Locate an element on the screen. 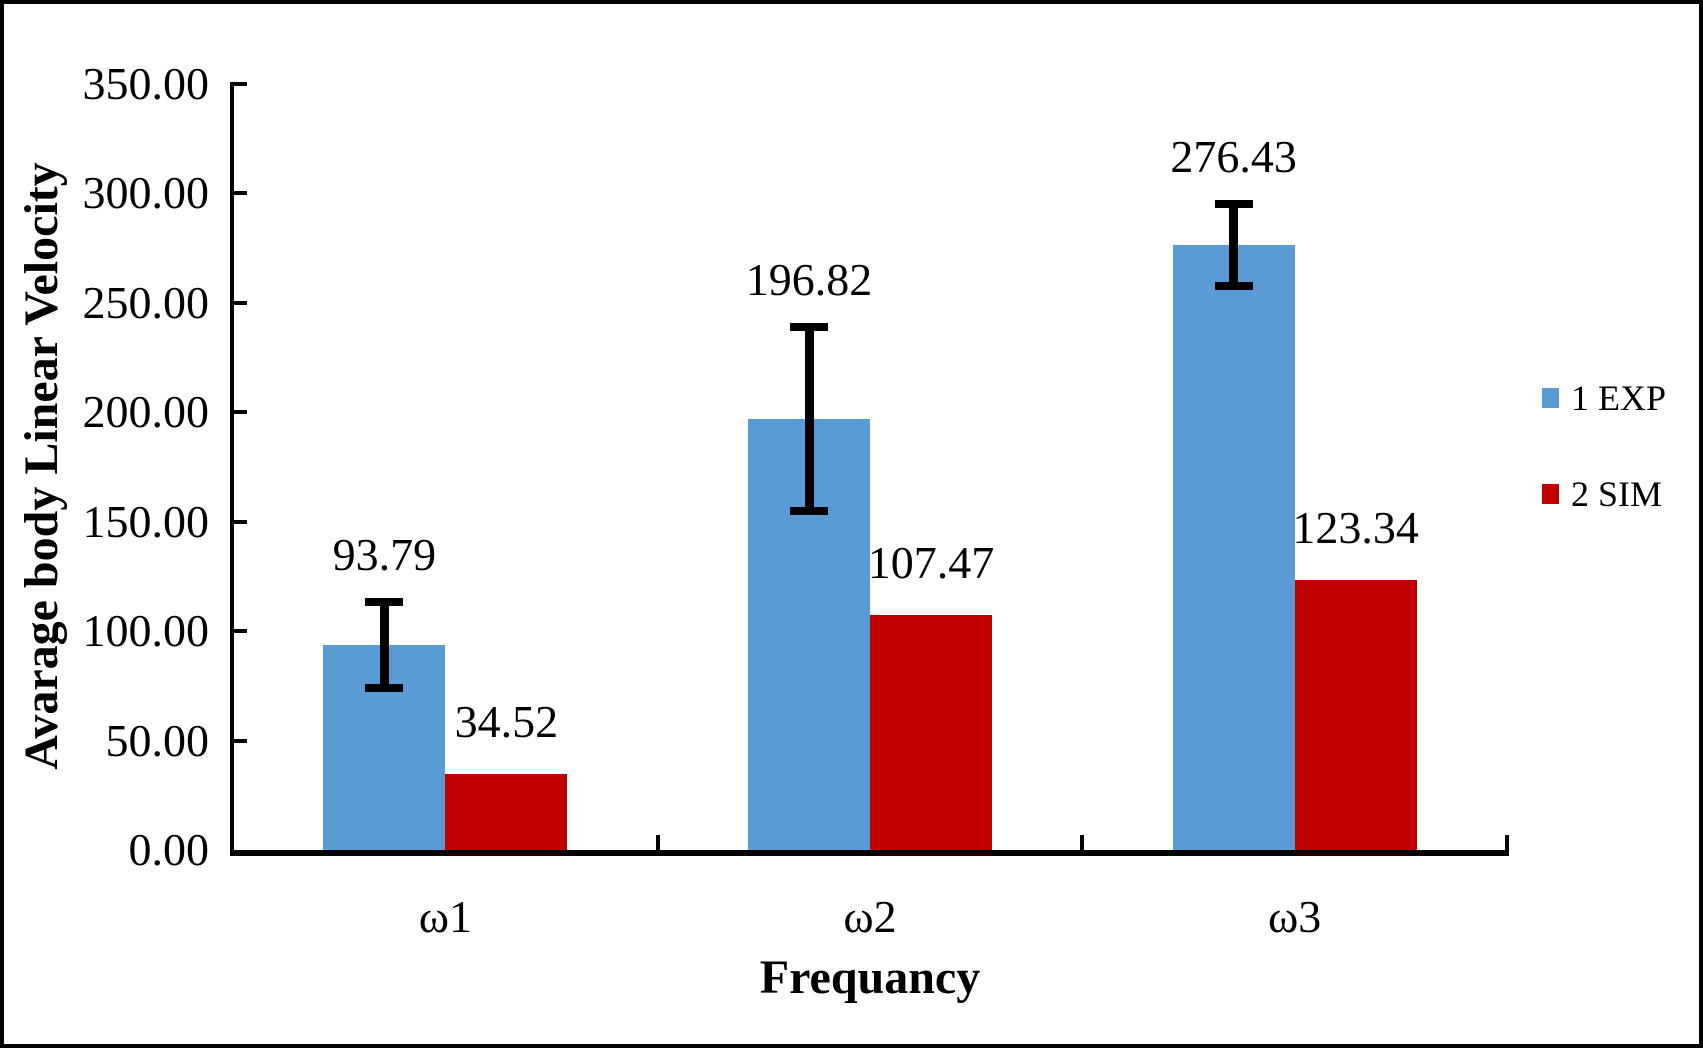 The width and height of the screenshot is (1703, 1048). legend-label: 2 SIM is located at coordinates (1617, 494).